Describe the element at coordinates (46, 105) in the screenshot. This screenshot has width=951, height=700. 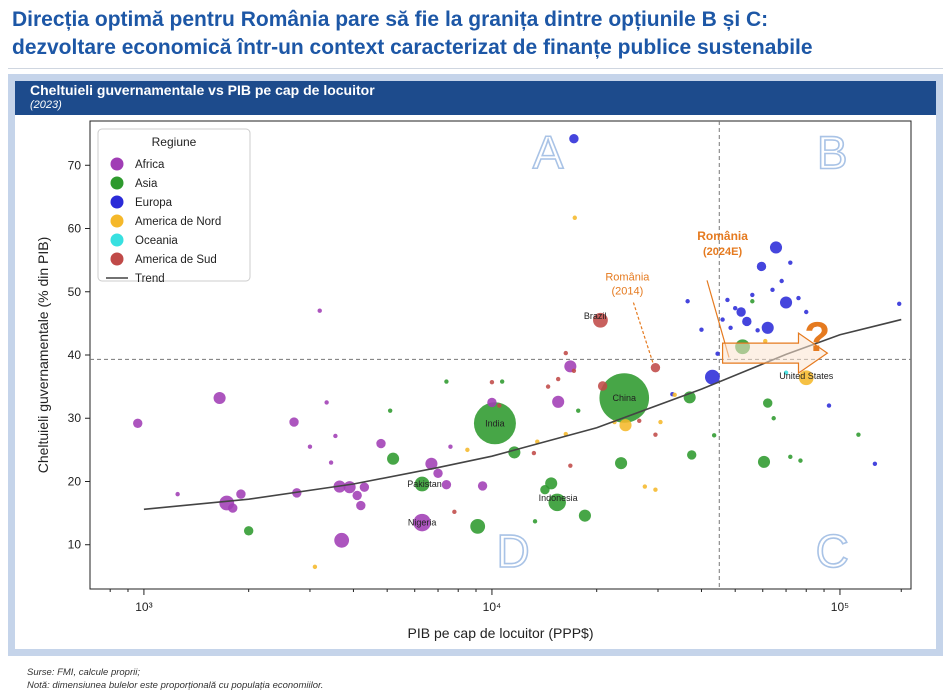
I see `chart-panel-subtitle: (2023)` at that location.